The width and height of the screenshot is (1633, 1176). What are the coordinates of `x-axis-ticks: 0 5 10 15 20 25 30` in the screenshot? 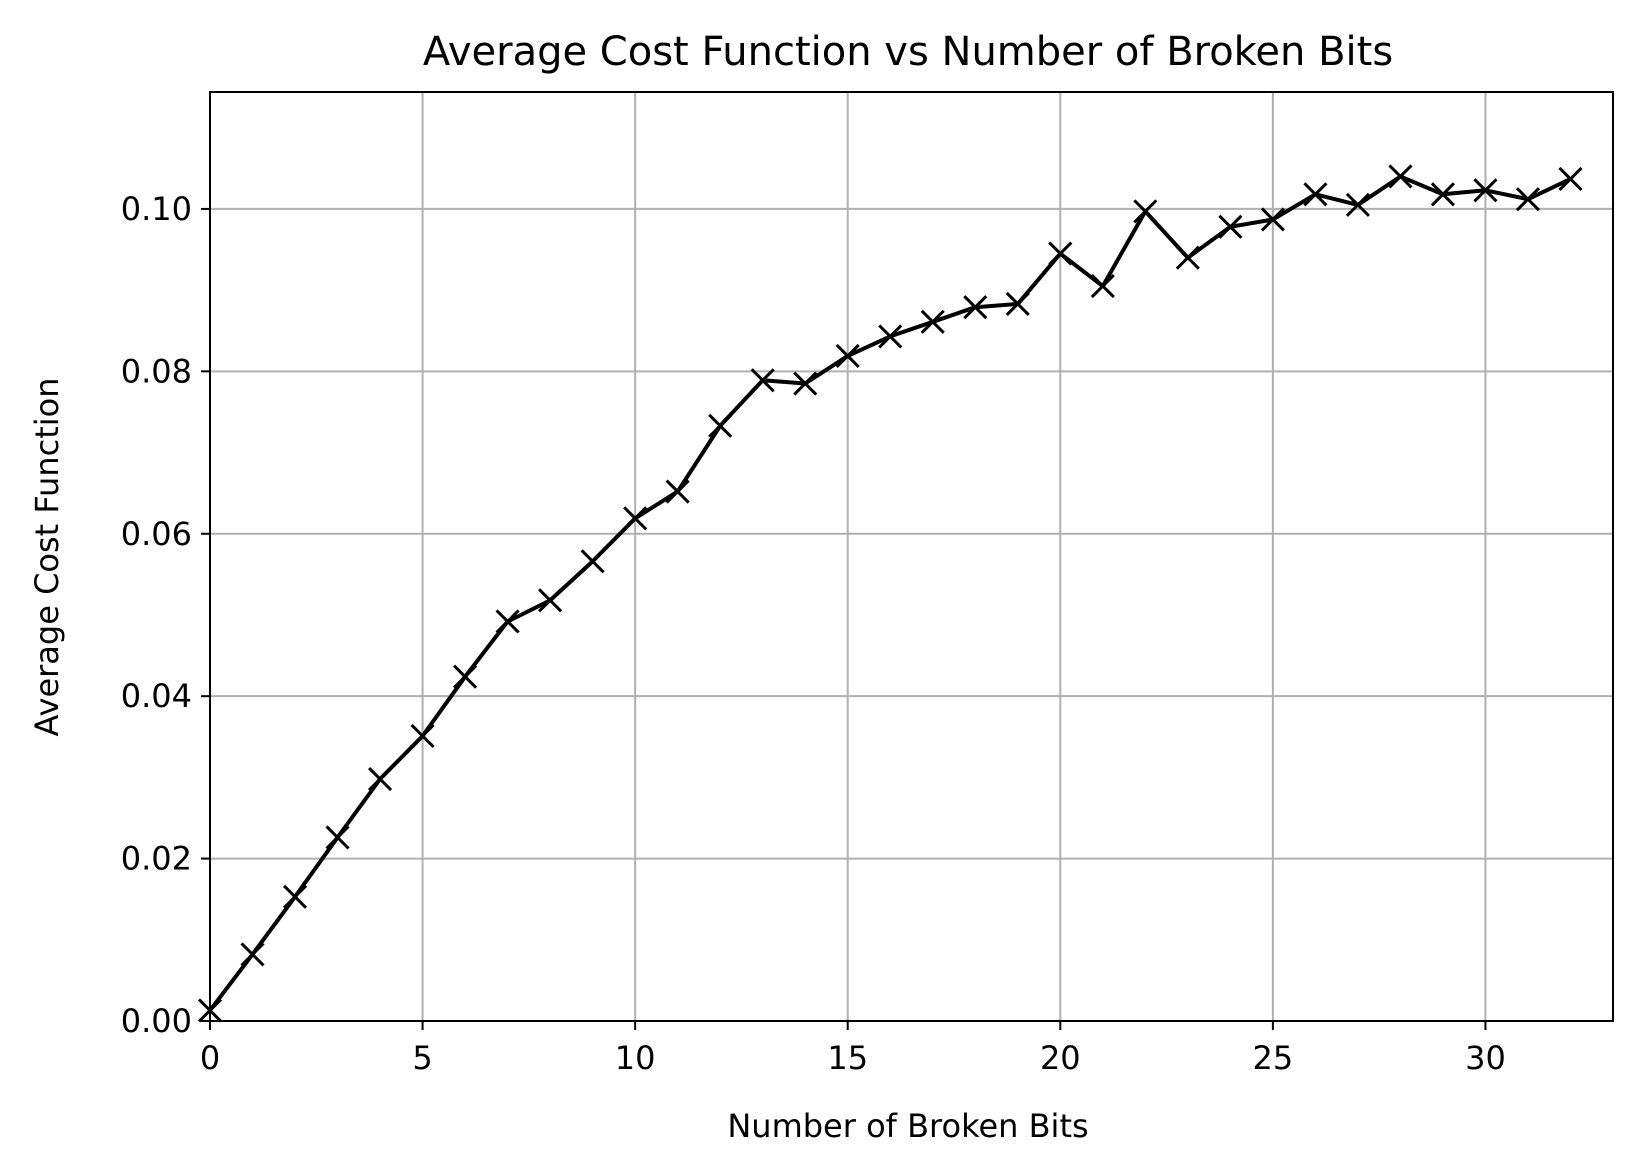 It's located at (853, 1049).